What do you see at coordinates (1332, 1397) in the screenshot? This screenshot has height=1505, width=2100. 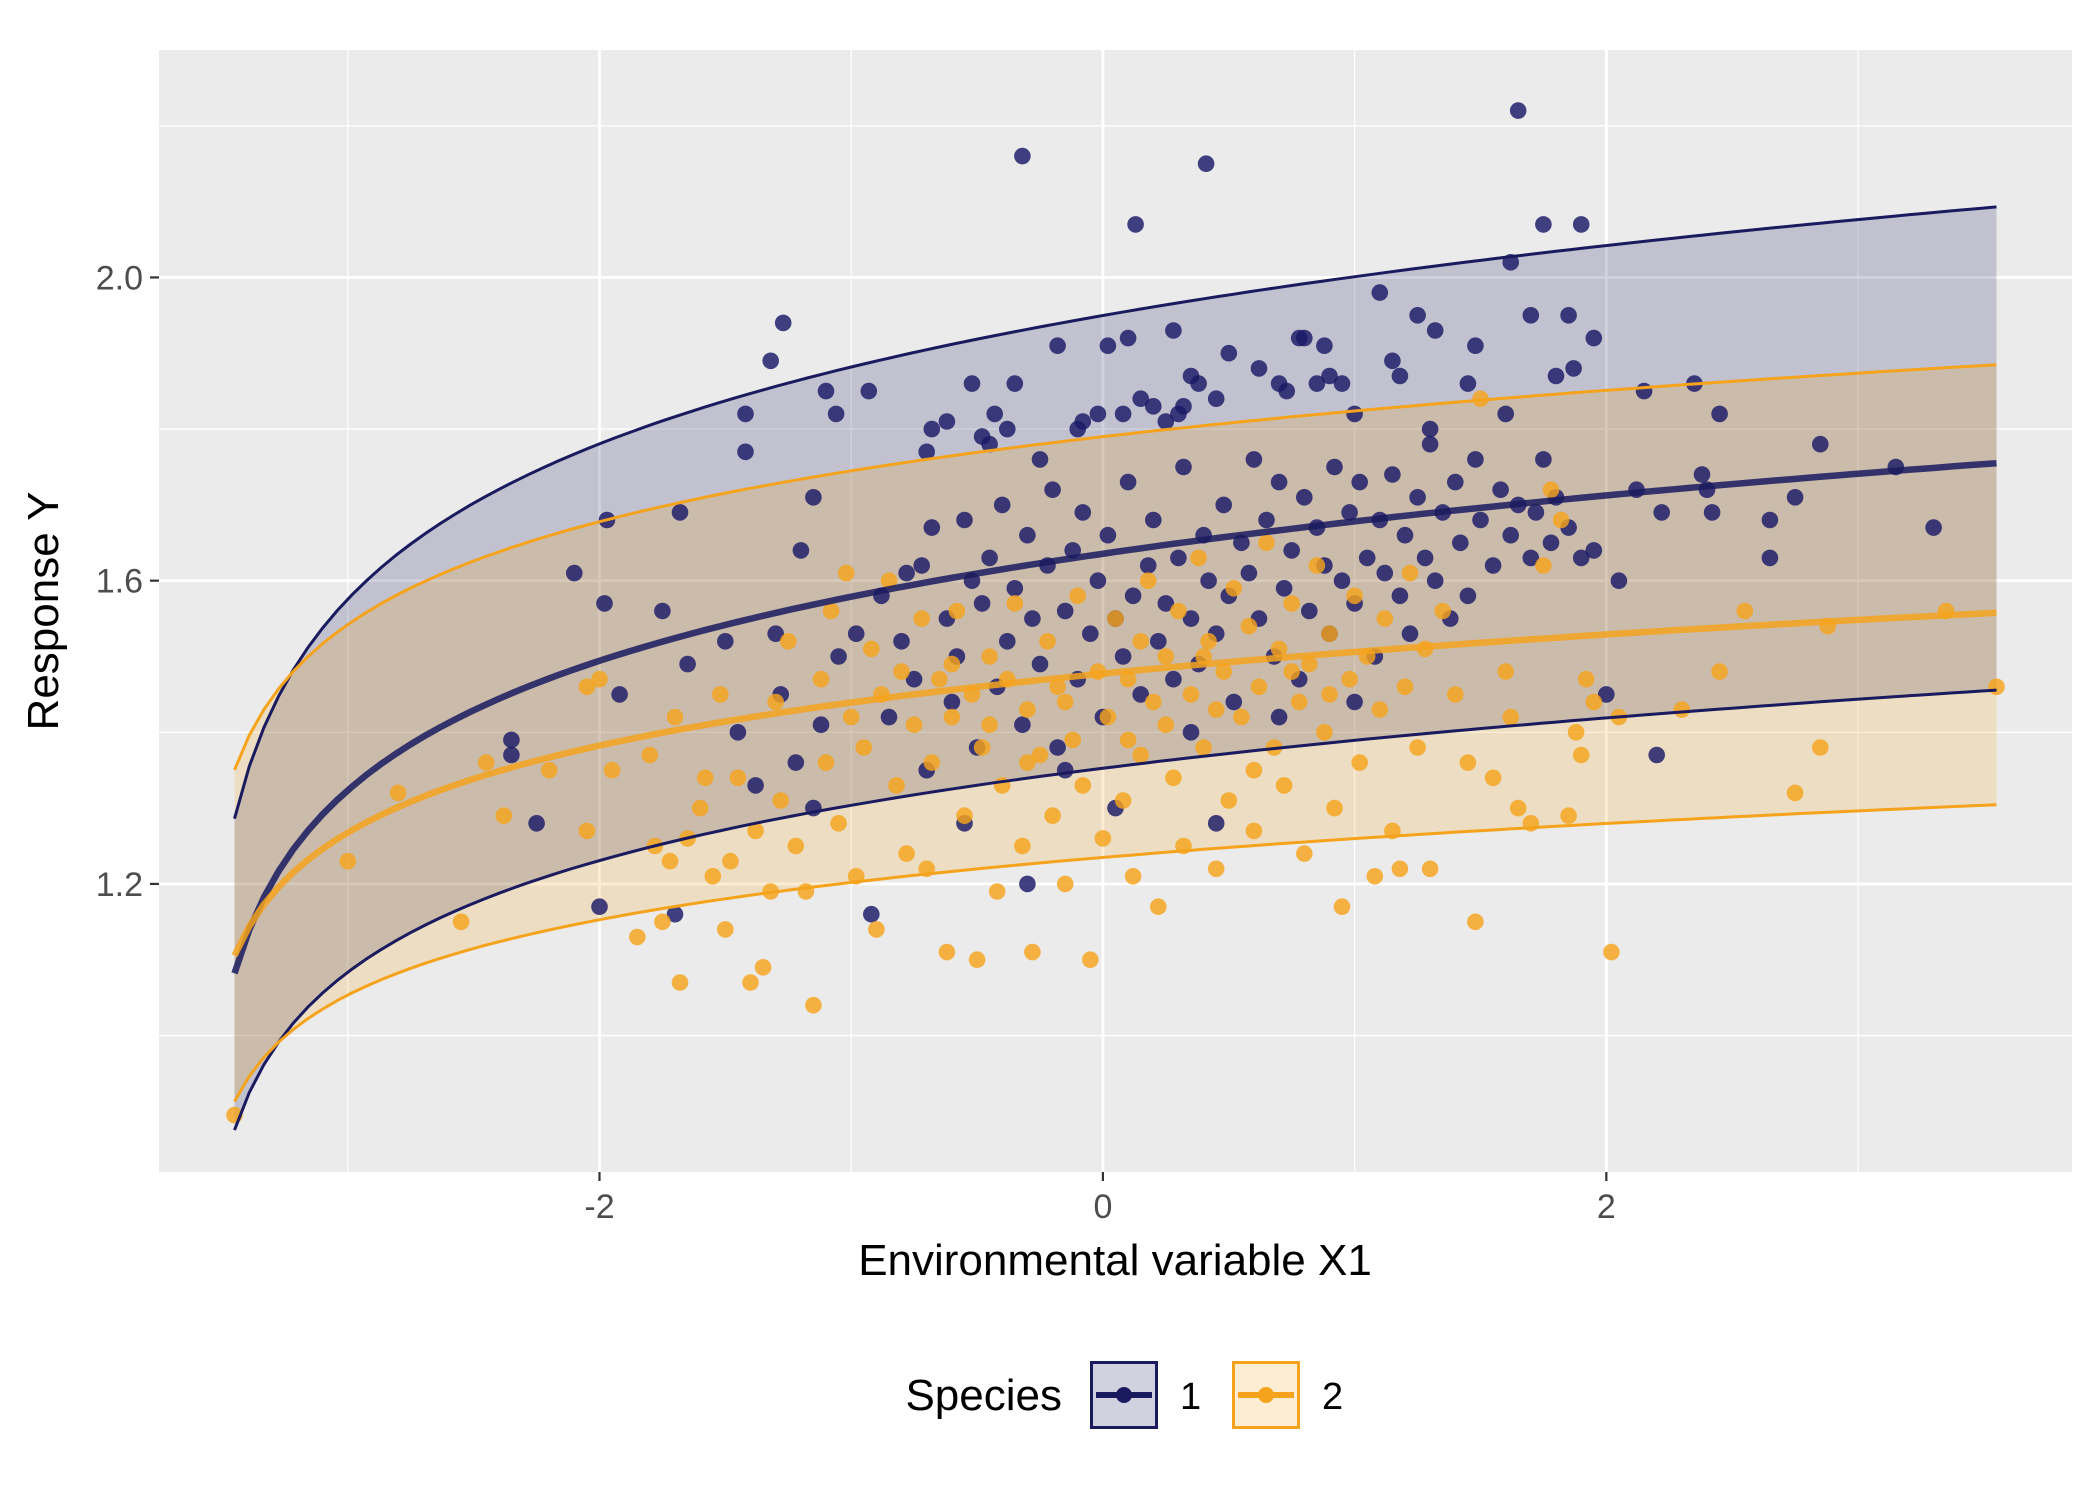 I see `legend-label: 2` at bounding box center [1332, 1397].